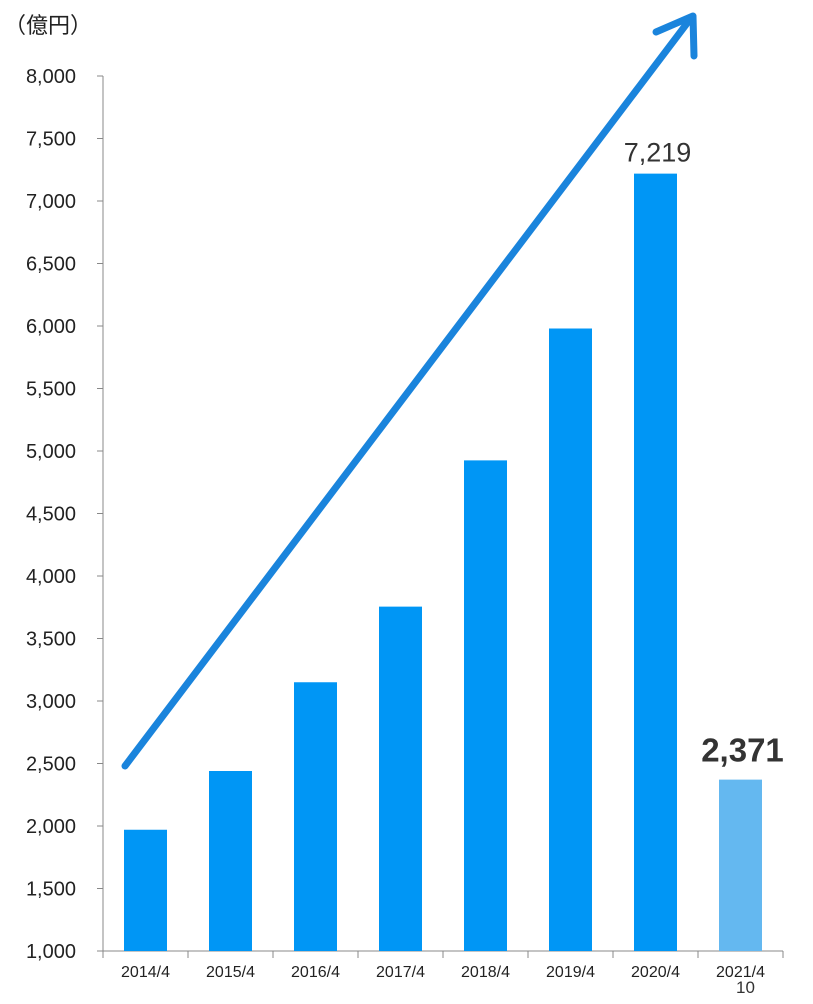 Image resolution: width=813 pixels, height=1004 pixels. I want to click on y-tick-label: 1,000, so click(51, 952).